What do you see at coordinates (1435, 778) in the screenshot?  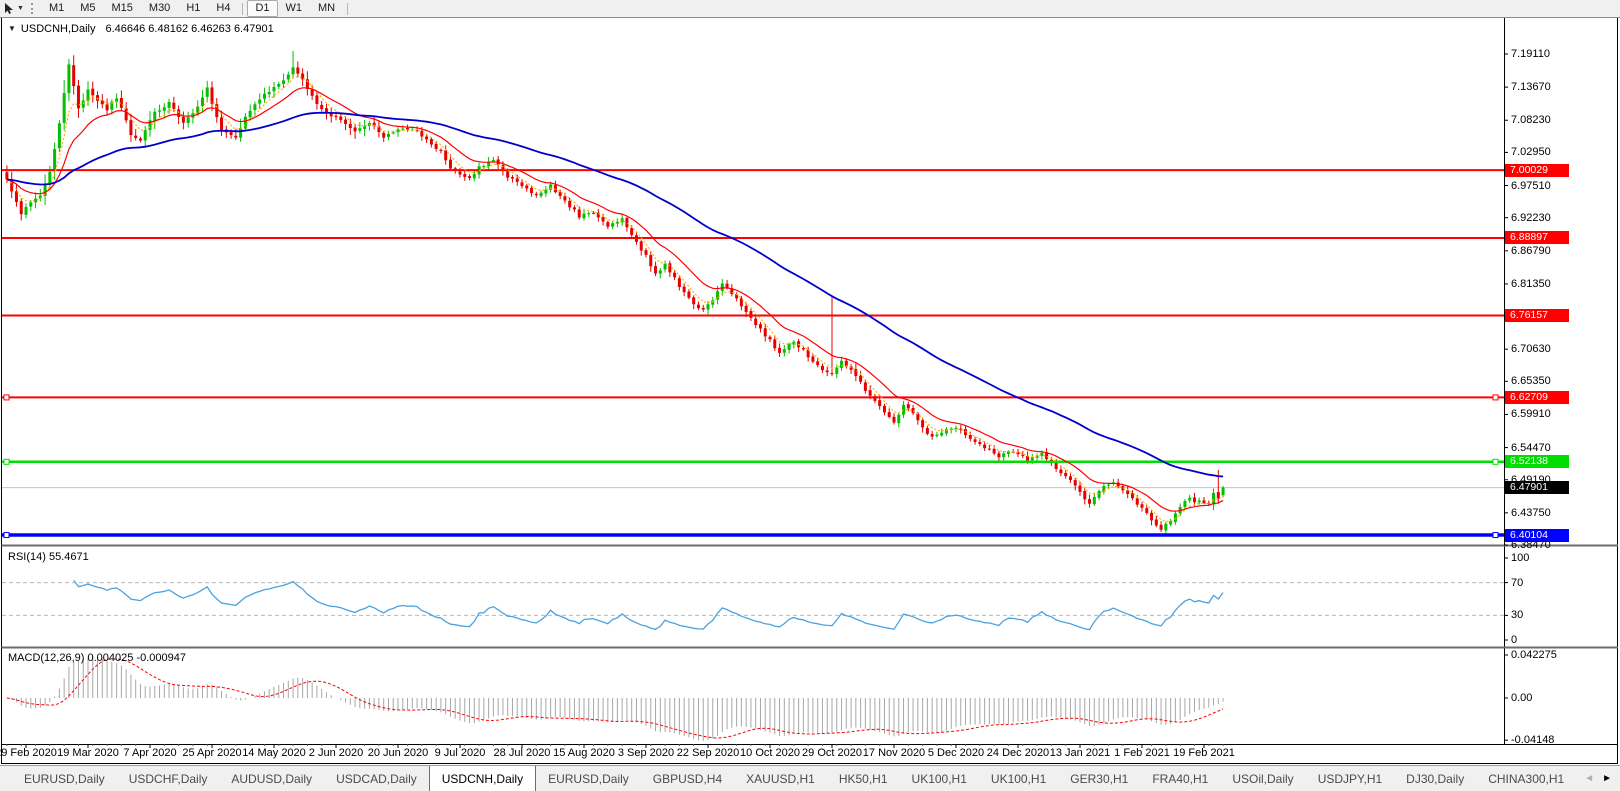 I see `chart-tab-16-dj30-daily: DJ30,Daily` at bounding box center [1435, 778].